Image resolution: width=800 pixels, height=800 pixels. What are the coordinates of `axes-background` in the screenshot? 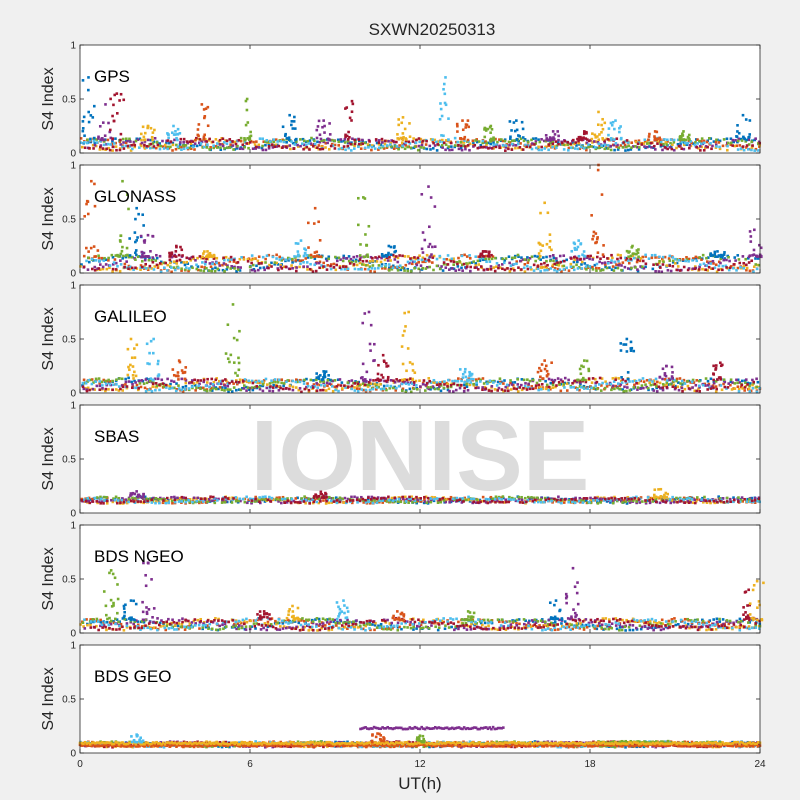 It's located at (420, 99).